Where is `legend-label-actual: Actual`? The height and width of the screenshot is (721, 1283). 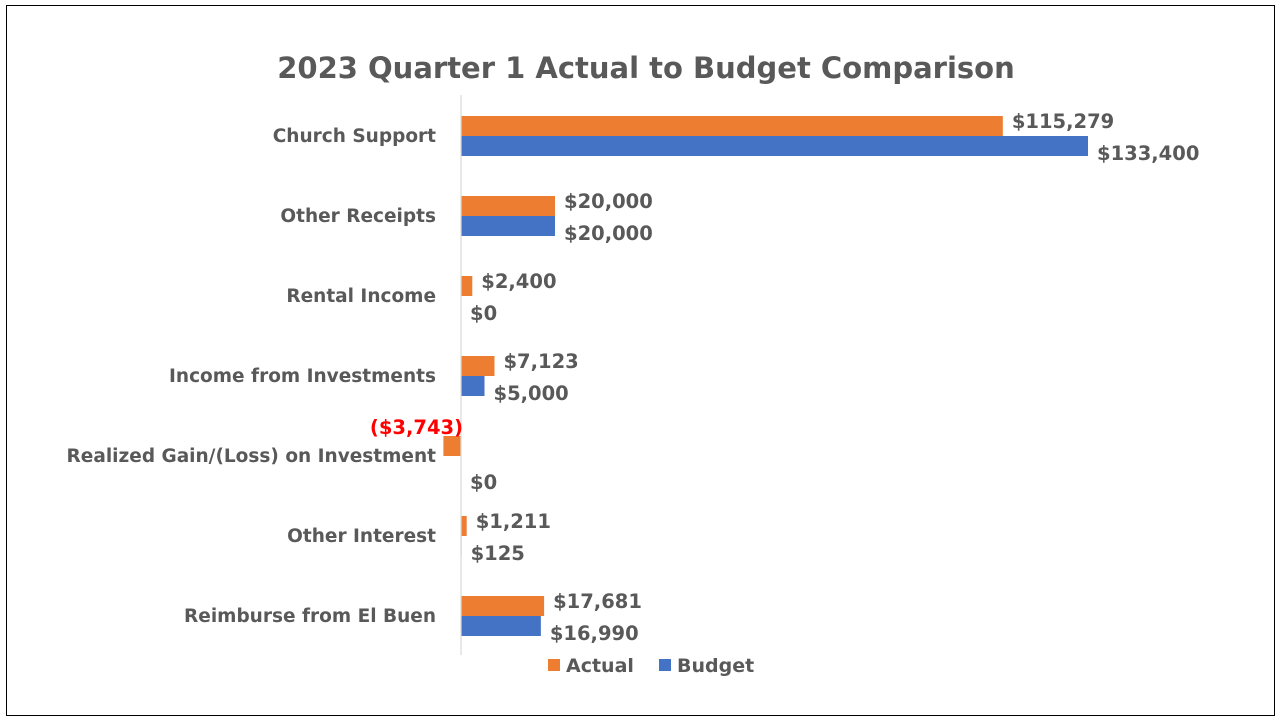
legend-label-actual: Actual is located at coordinates (600, 666).